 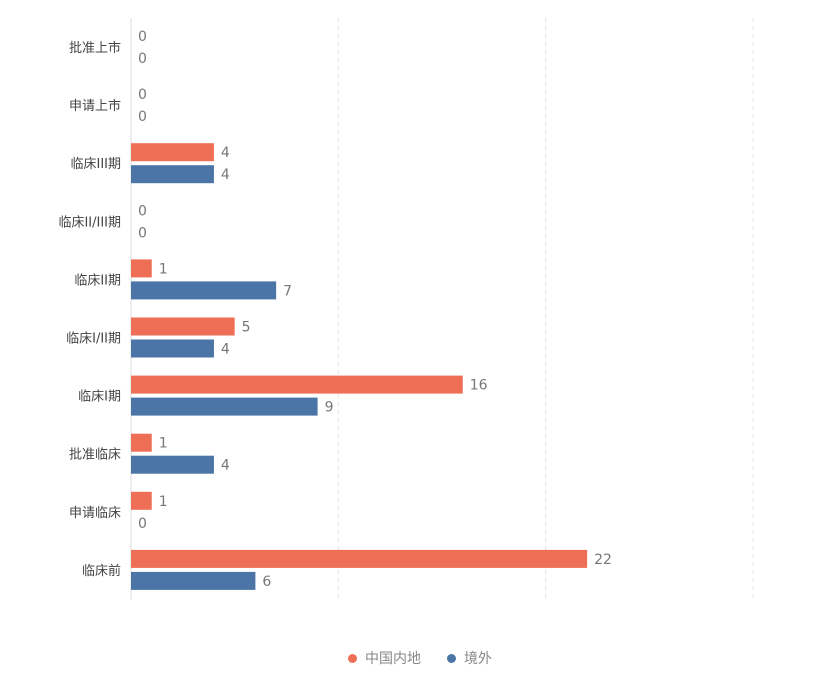 I want to click on category-label: 临床前, so click(x=101, y=571).